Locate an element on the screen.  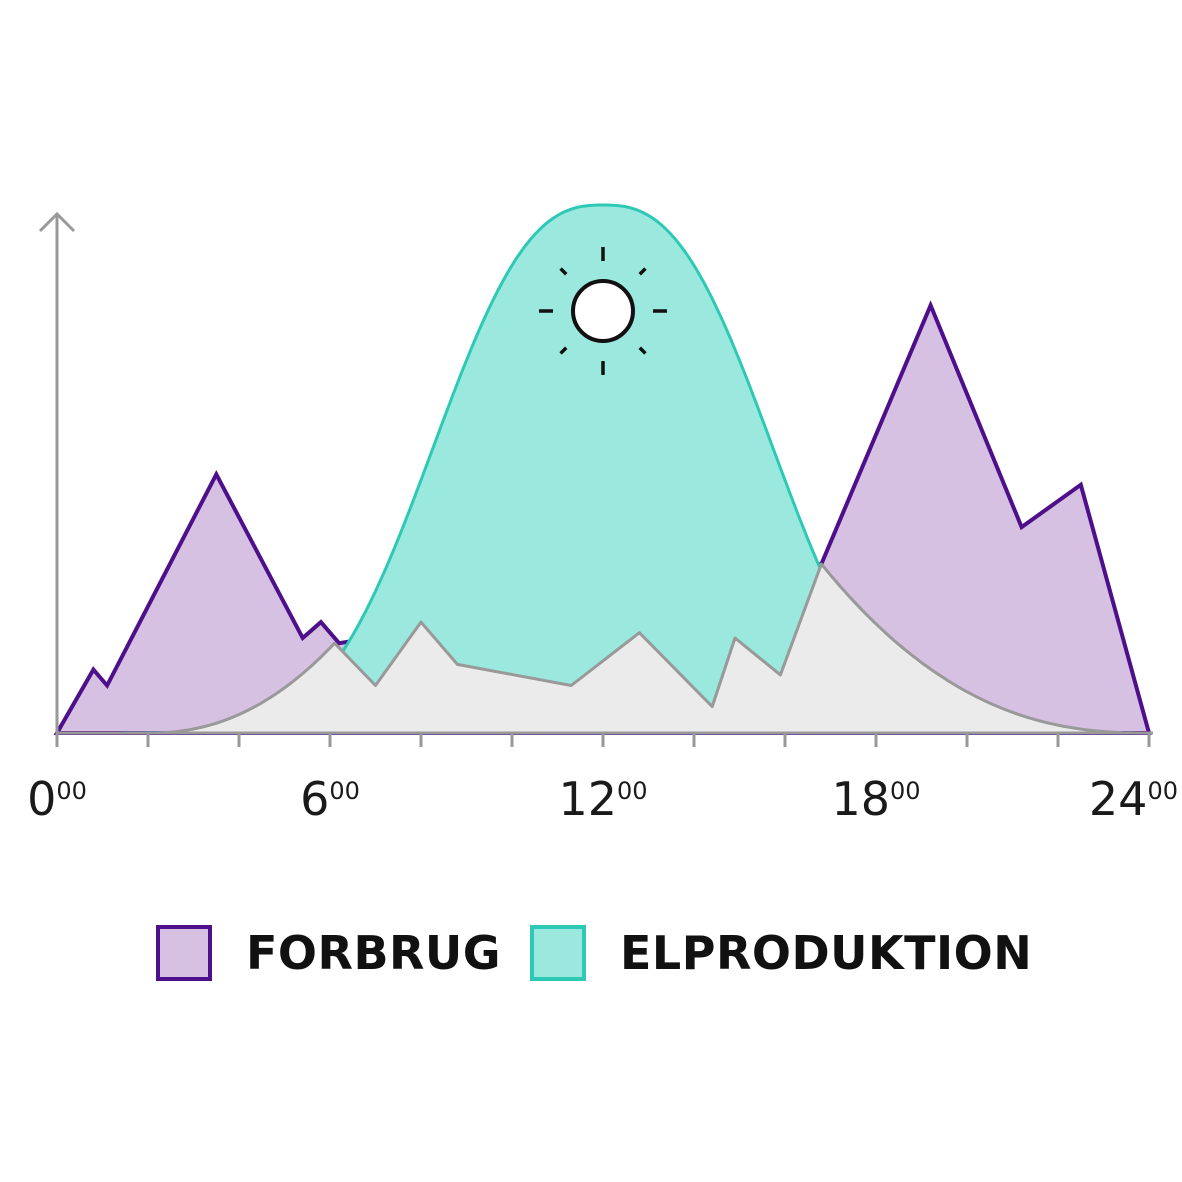
x-tick-label: 600 is located at coordinates (330, 799).